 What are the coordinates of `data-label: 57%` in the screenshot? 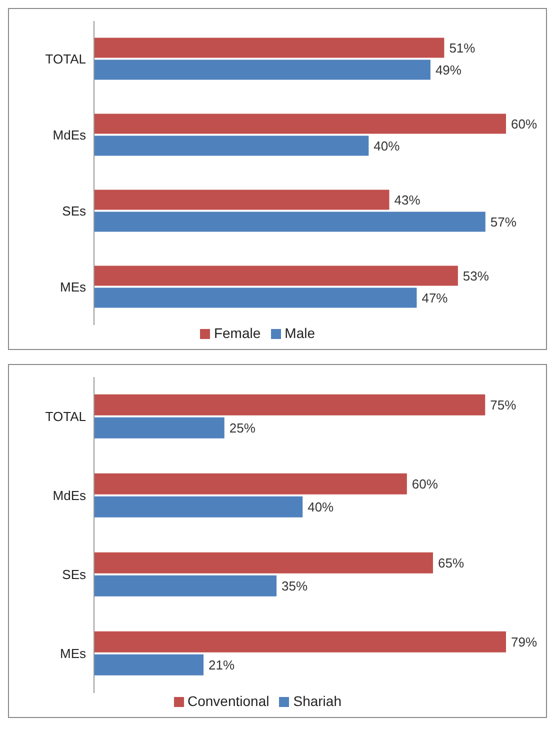 It's located at (503, 222).